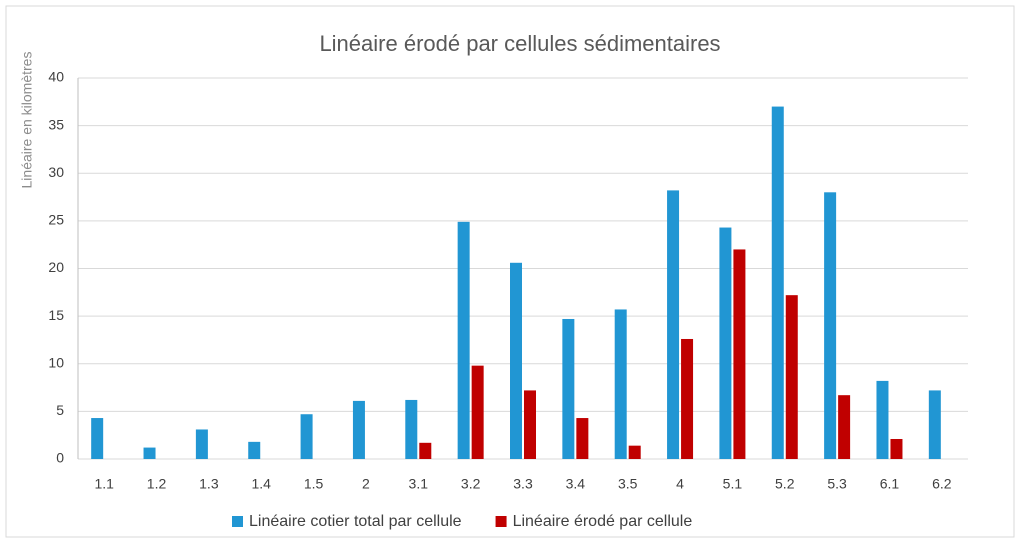 The width and height of the screenshot is (1020, 548). Describe the element at coordinates (209, 484) in the screenshot. I see `x-tick-label: 1.3` at that location.